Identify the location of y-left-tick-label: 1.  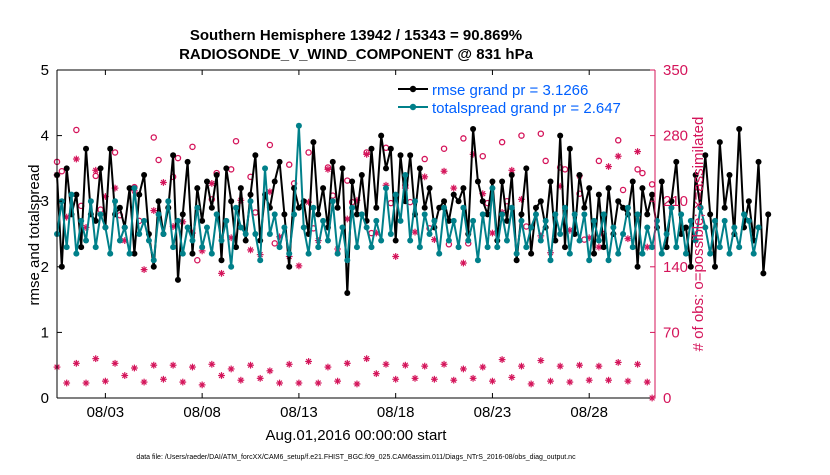
(45, 332).